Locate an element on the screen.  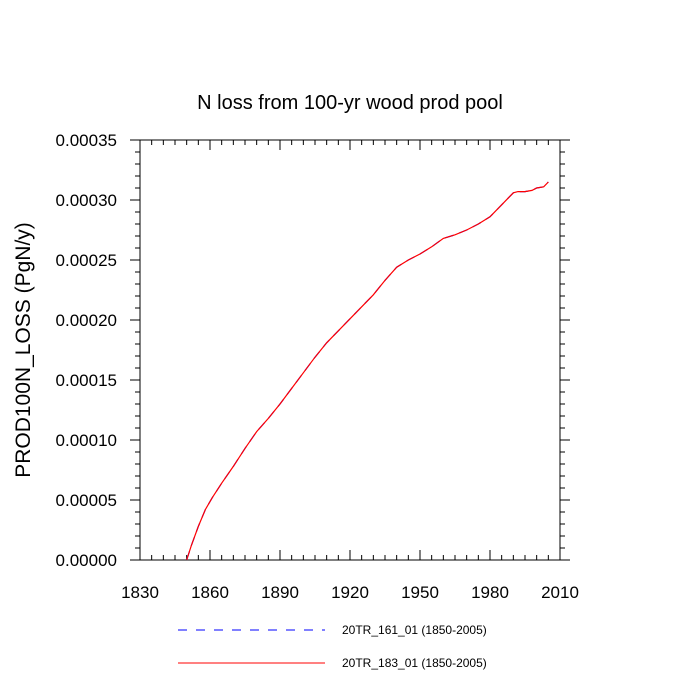
legend-label-2: 20TR_183_01 (1850-2005) is located at coordinates (414, 663).